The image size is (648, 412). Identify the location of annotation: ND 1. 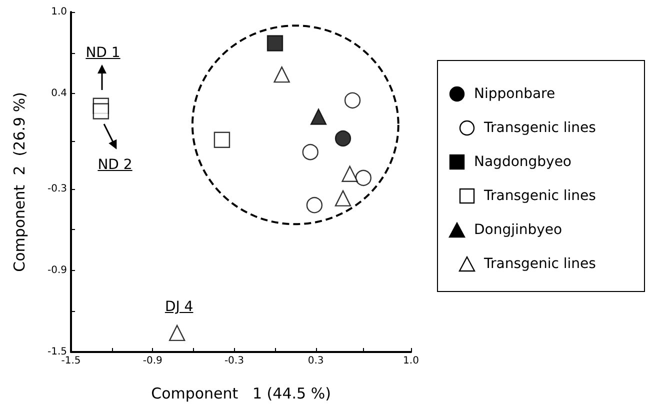
(103, 53).